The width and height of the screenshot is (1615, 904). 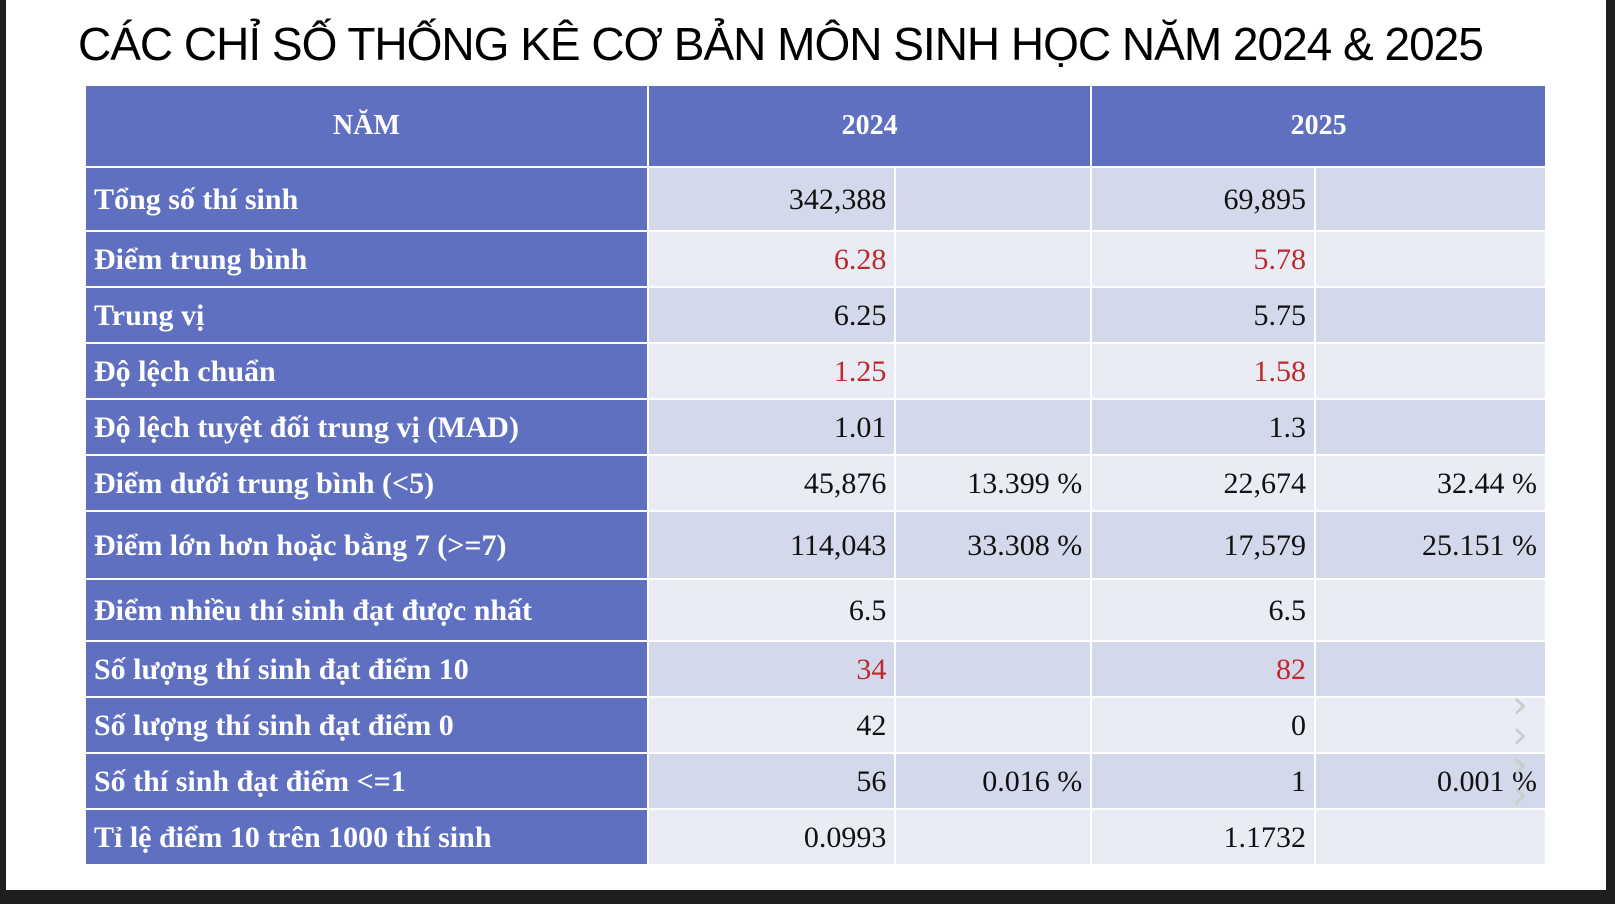 I want to click on table-row: Điểm trung bình 6.28 5.78, so click(x=815, y=259).